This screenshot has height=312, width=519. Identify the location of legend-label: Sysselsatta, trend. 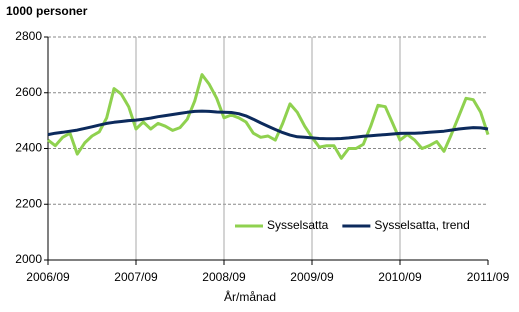
(421, 225).